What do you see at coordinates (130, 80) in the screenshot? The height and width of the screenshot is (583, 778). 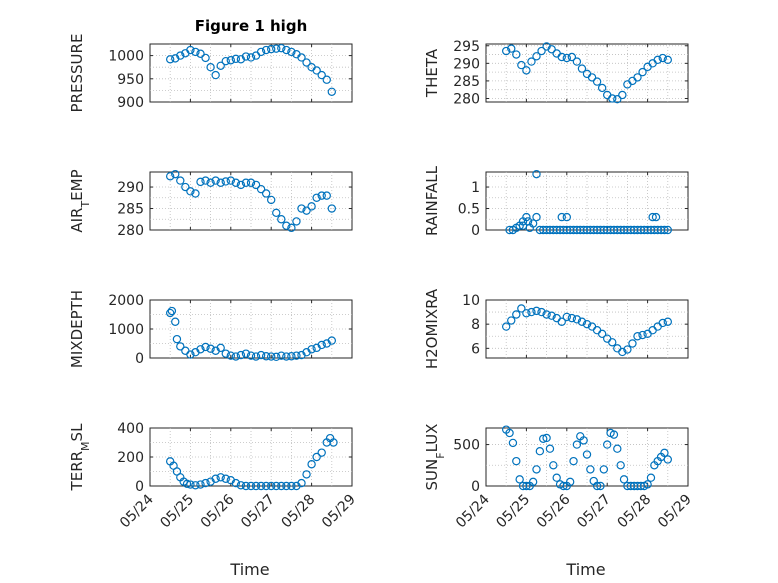 I see `y-tick-label: 950` at bounding box center [130, 80].